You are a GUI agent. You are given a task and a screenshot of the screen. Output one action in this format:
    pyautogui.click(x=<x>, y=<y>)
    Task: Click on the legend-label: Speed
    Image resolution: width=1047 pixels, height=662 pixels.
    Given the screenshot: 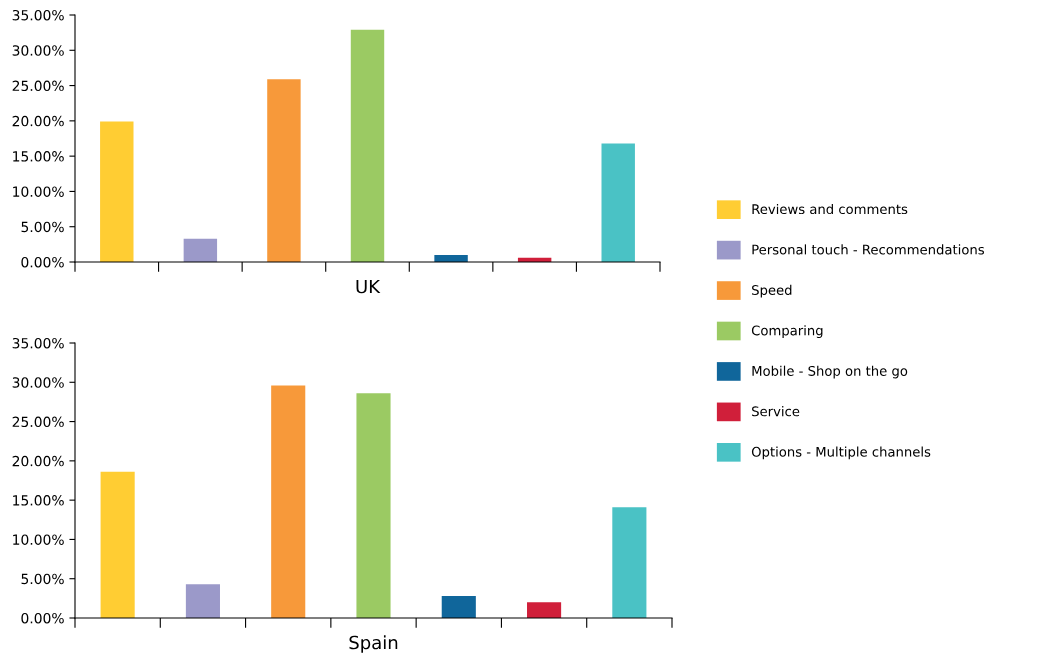 What is the action you would take?
    pyautogui.click(x=772, y=291)
    